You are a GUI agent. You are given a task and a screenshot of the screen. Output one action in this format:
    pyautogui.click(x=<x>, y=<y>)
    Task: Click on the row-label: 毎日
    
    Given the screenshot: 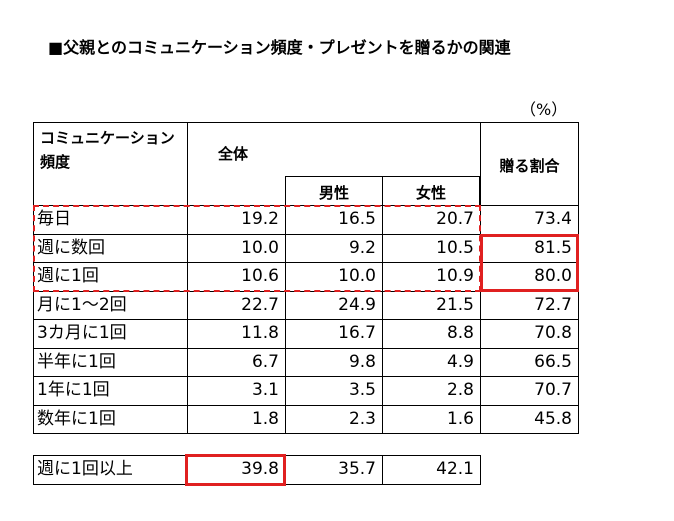 What is the action you would take?
    pyautogui.click(x=54, y=219)
    